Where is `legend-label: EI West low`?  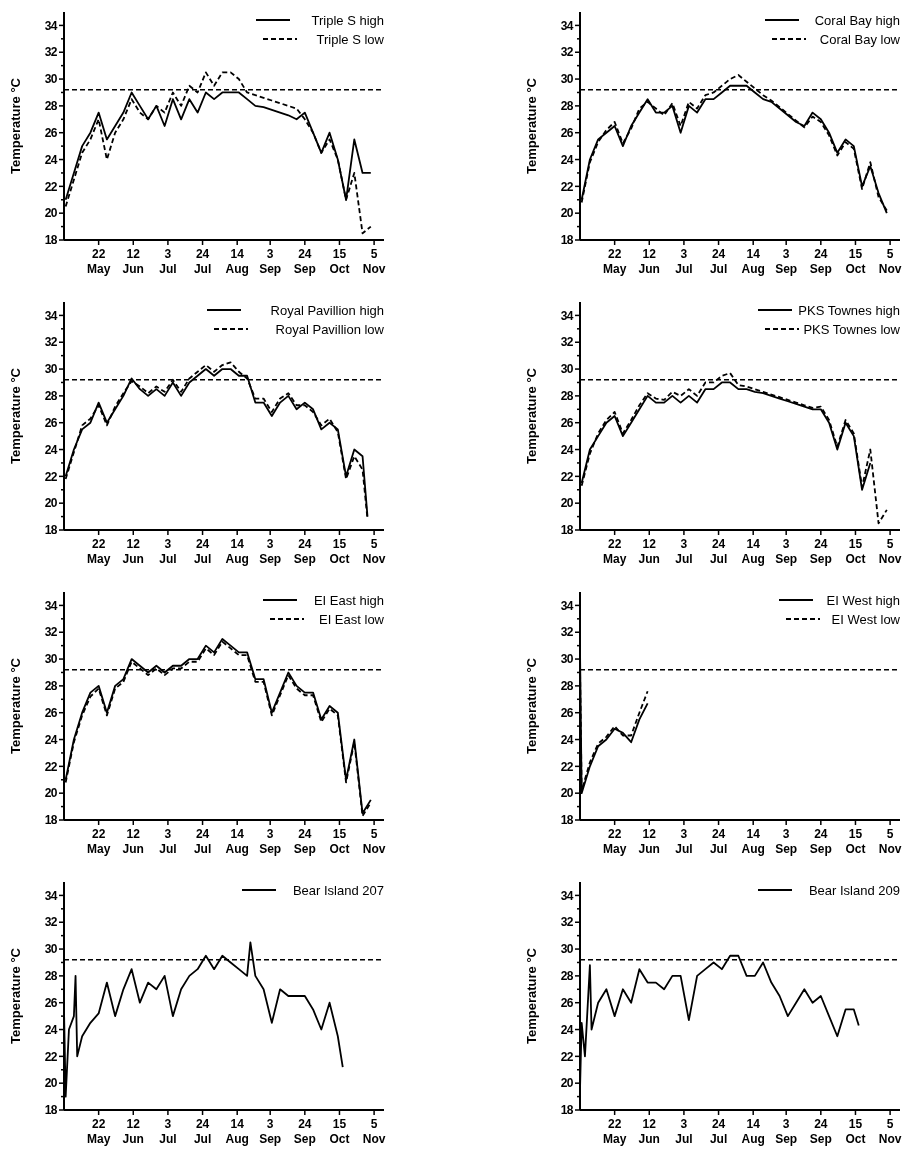
legend-label: EI West low is located at coordinates (866, 619).